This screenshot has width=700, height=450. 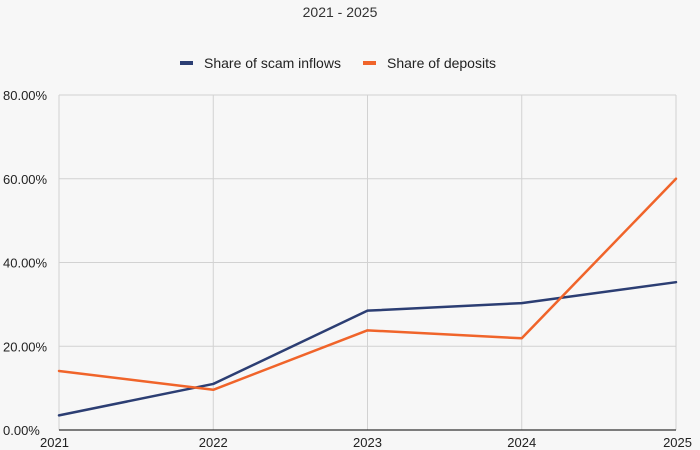 I want to click on legend-label-0: Share of scam inflows, so click(x=272, y=63).